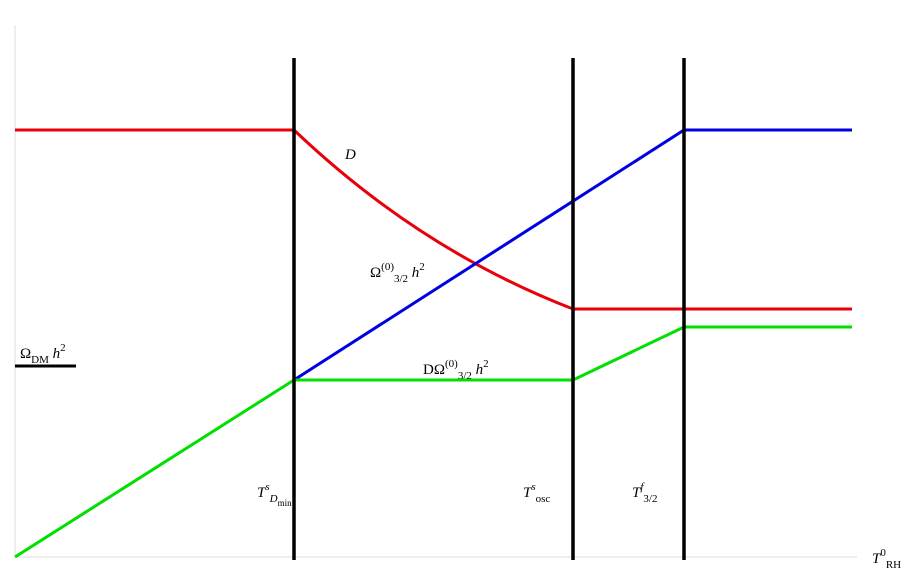 This screenshot has width=909, height=570. What do you see at coordinates (543, 499) in the screenshot?
I see `label-part: osc` at bounding box center [543, 499].